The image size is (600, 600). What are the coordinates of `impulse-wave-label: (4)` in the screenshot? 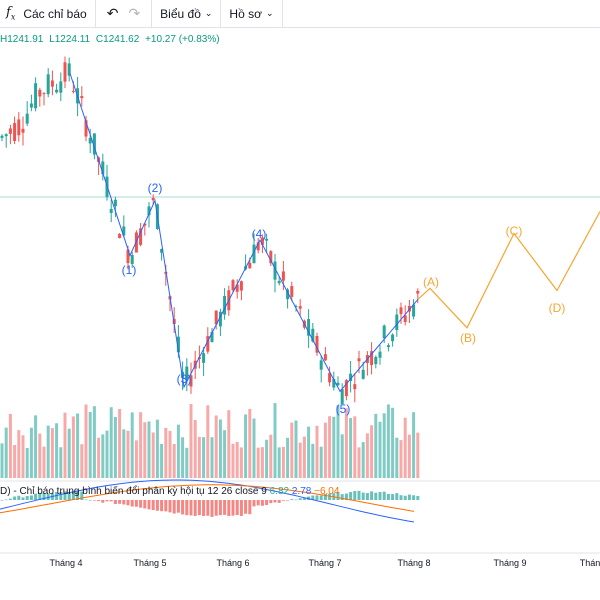 It's located at (259, 234).